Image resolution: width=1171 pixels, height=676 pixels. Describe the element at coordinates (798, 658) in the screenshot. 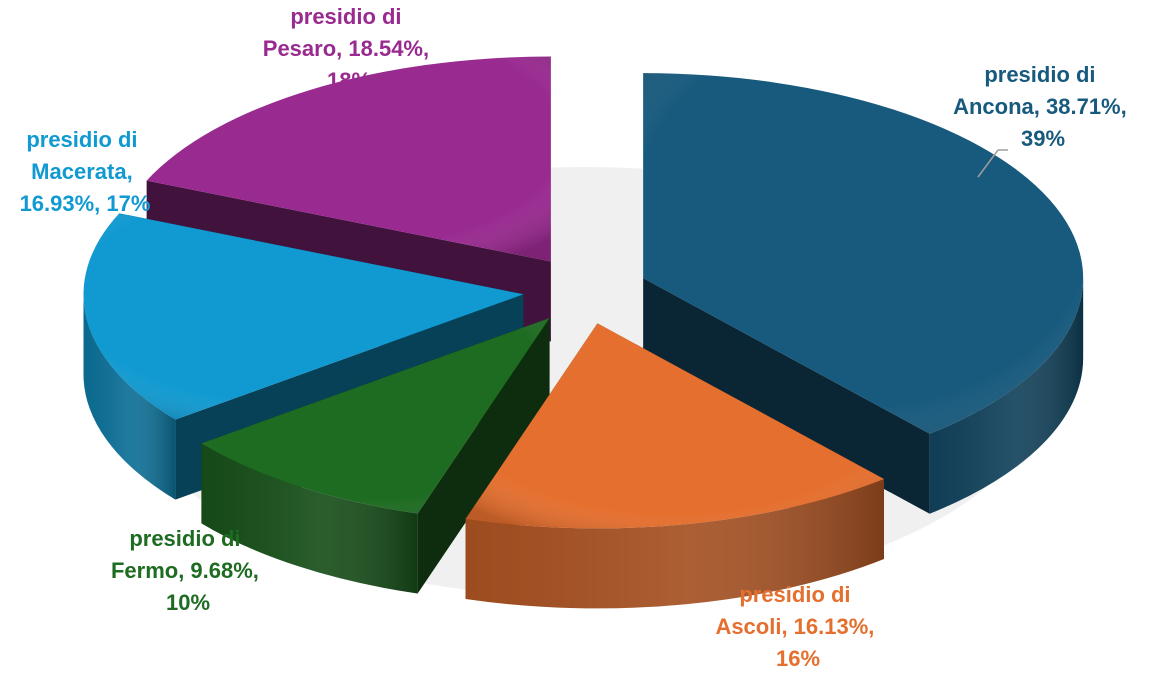

I see `label-ascoli-line-3: 16%` at that location.